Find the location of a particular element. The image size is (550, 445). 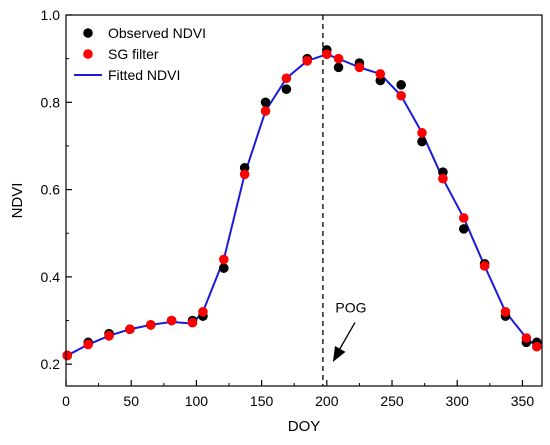

x-axis-title: DOY is located at coordinates (304, 426).